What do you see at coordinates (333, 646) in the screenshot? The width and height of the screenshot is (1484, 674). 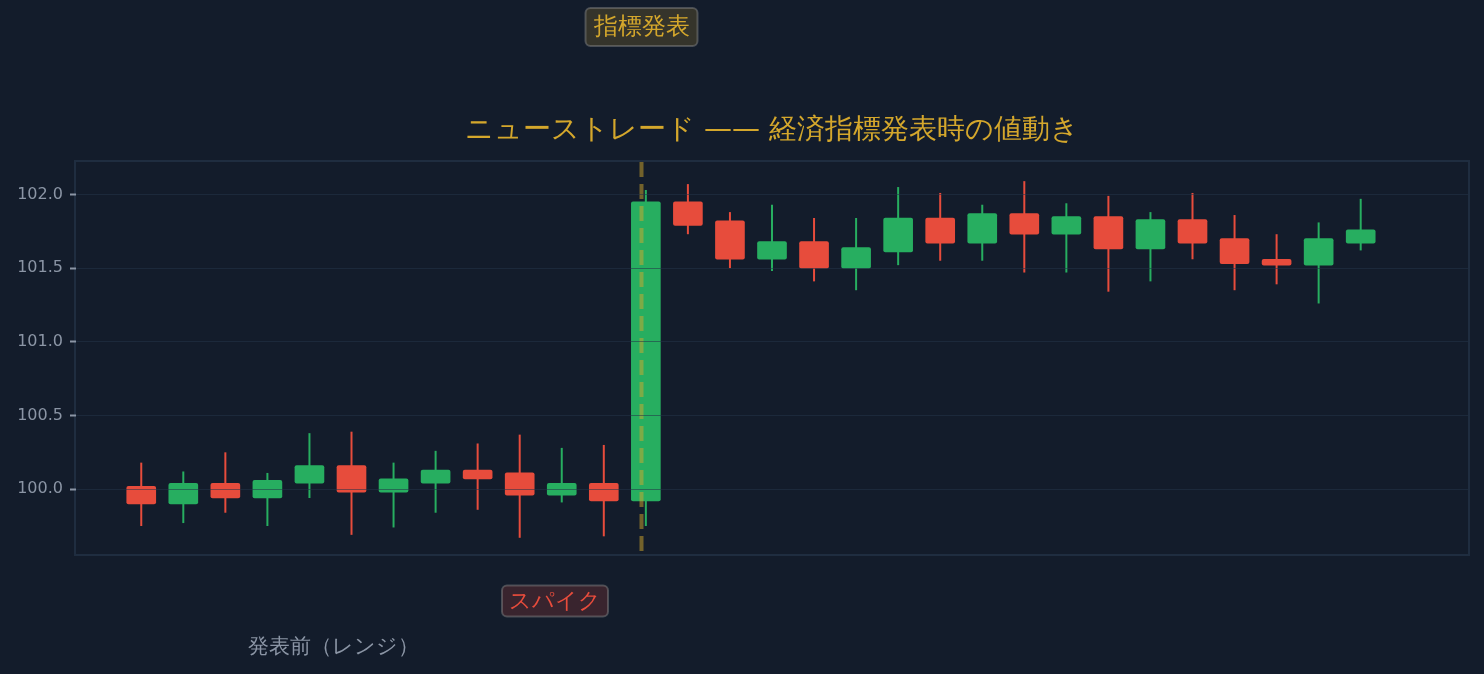 I see `text: 発表前（レンジ）` at bounding box center [333, 646].